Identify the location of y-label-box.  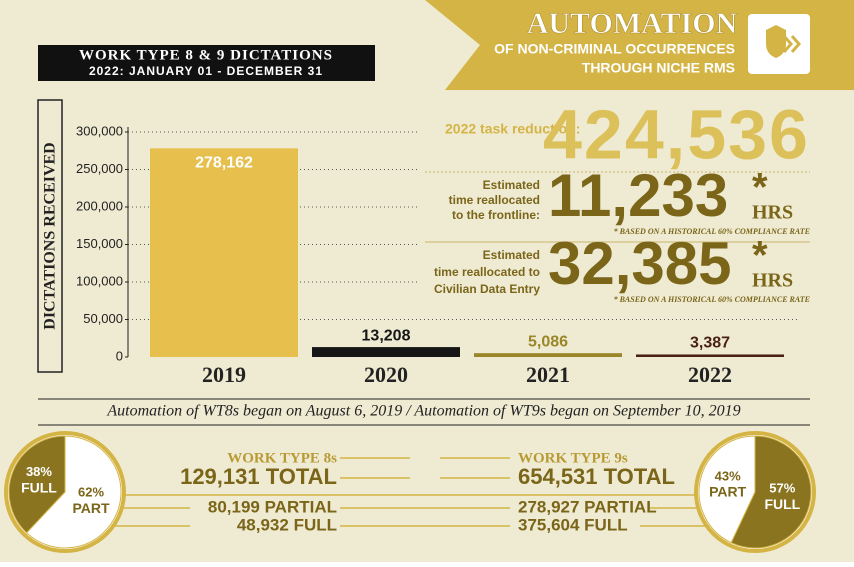
(50, 236).